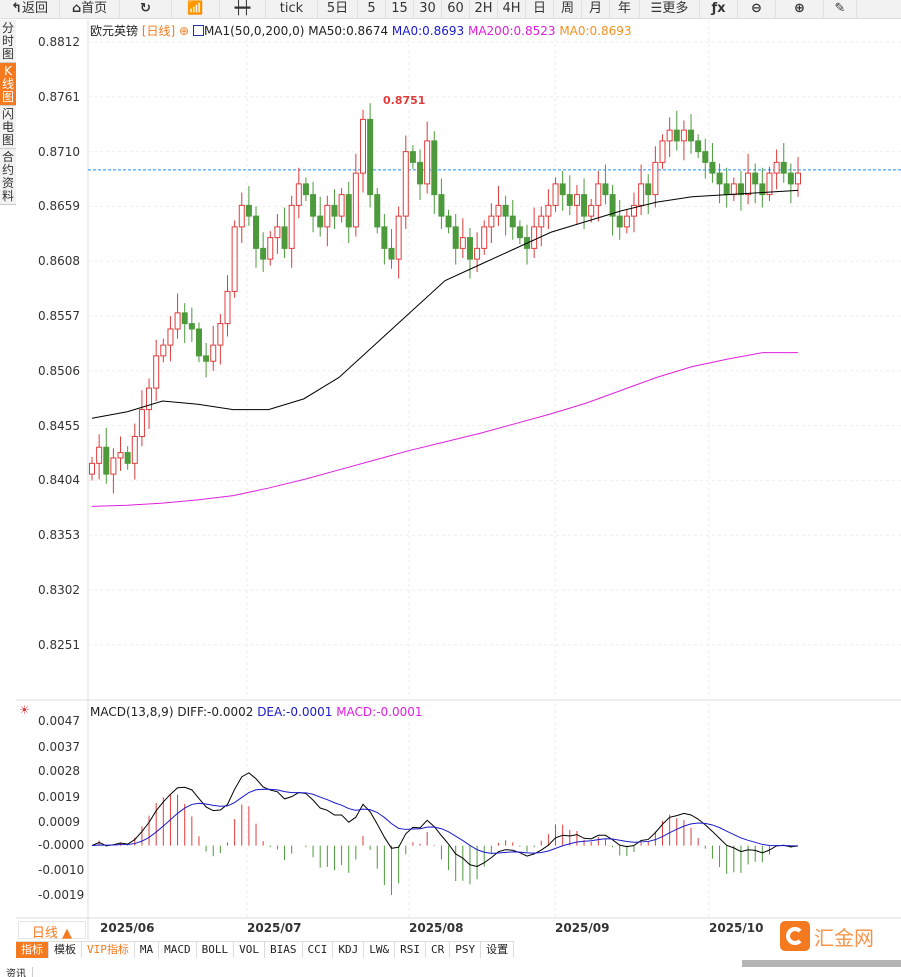 The width and height of the screenshot is (901, 977). I want to click on indicator-tab: MA, so click(147, 950).